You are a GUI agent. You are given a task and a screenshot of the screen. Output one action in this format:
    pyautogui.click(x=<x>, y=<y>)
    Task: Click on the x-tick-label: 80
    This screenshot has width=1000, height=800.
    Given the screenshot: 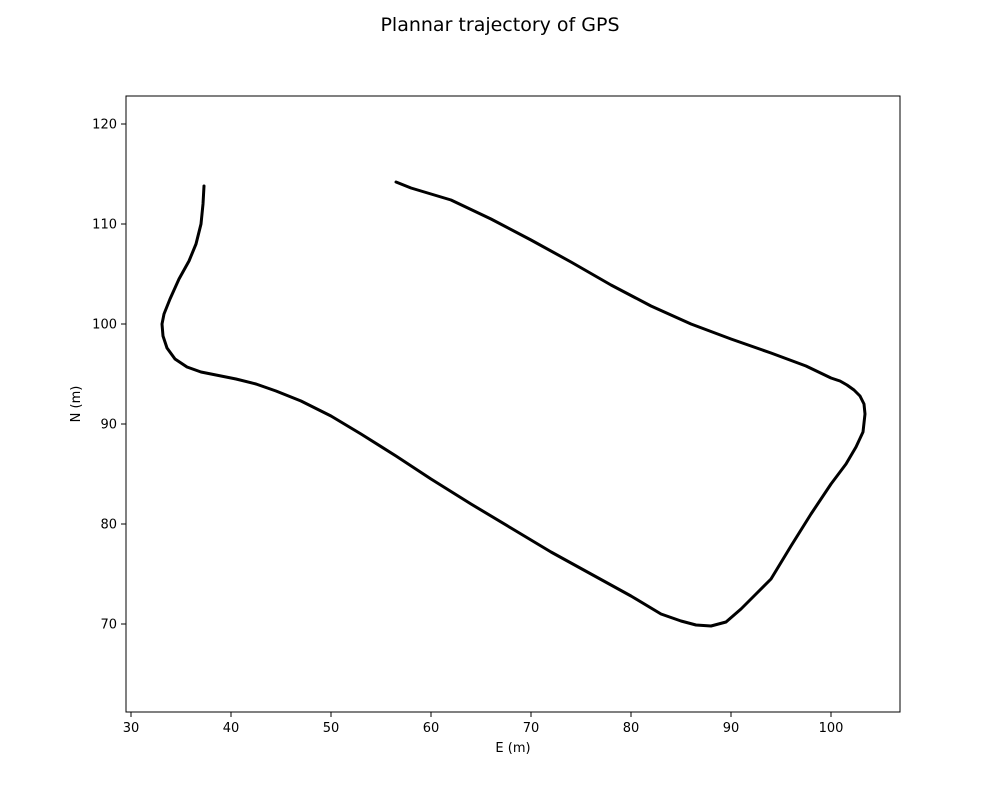 What is the action you would take?
    pyautogui.click(x=631, y=728)
    